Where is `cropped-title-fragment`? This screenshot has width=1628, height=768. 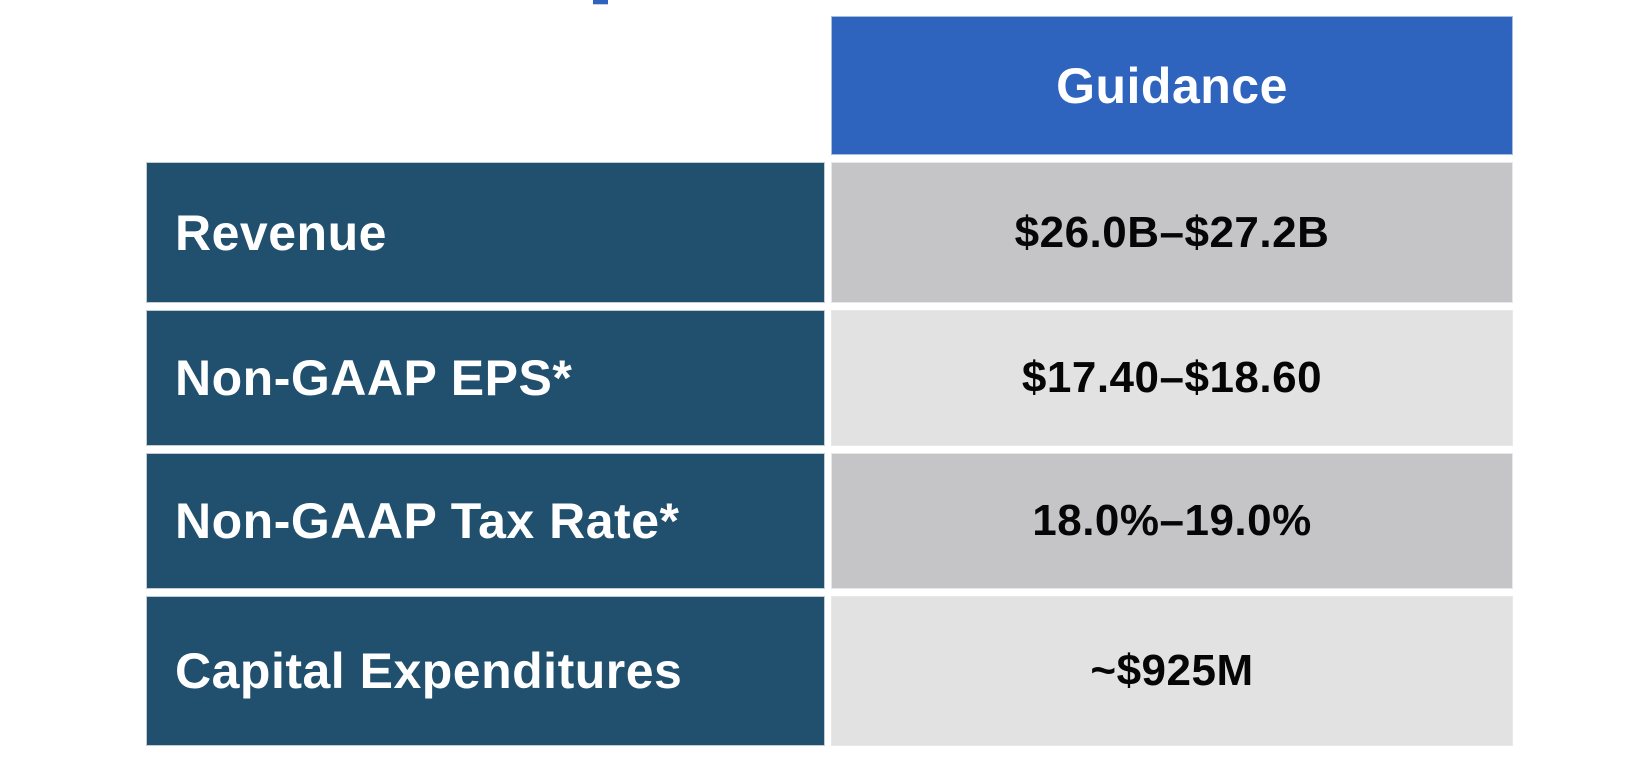 cropped-title-fragment is located at coordinates (600, 2).